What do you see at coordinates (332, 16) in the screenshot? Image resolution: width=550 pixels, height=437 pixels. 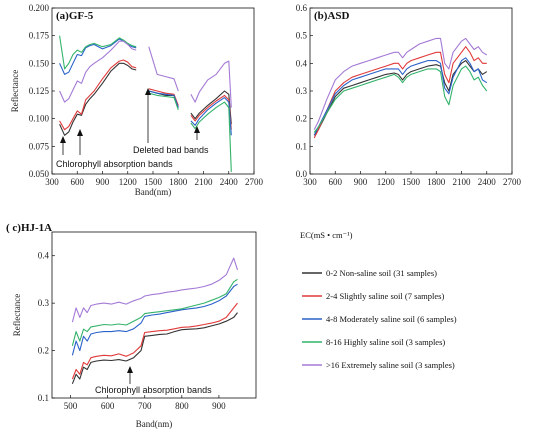 I see `panel-asd-title: (b)ASD` at bounding box center [332, 16].